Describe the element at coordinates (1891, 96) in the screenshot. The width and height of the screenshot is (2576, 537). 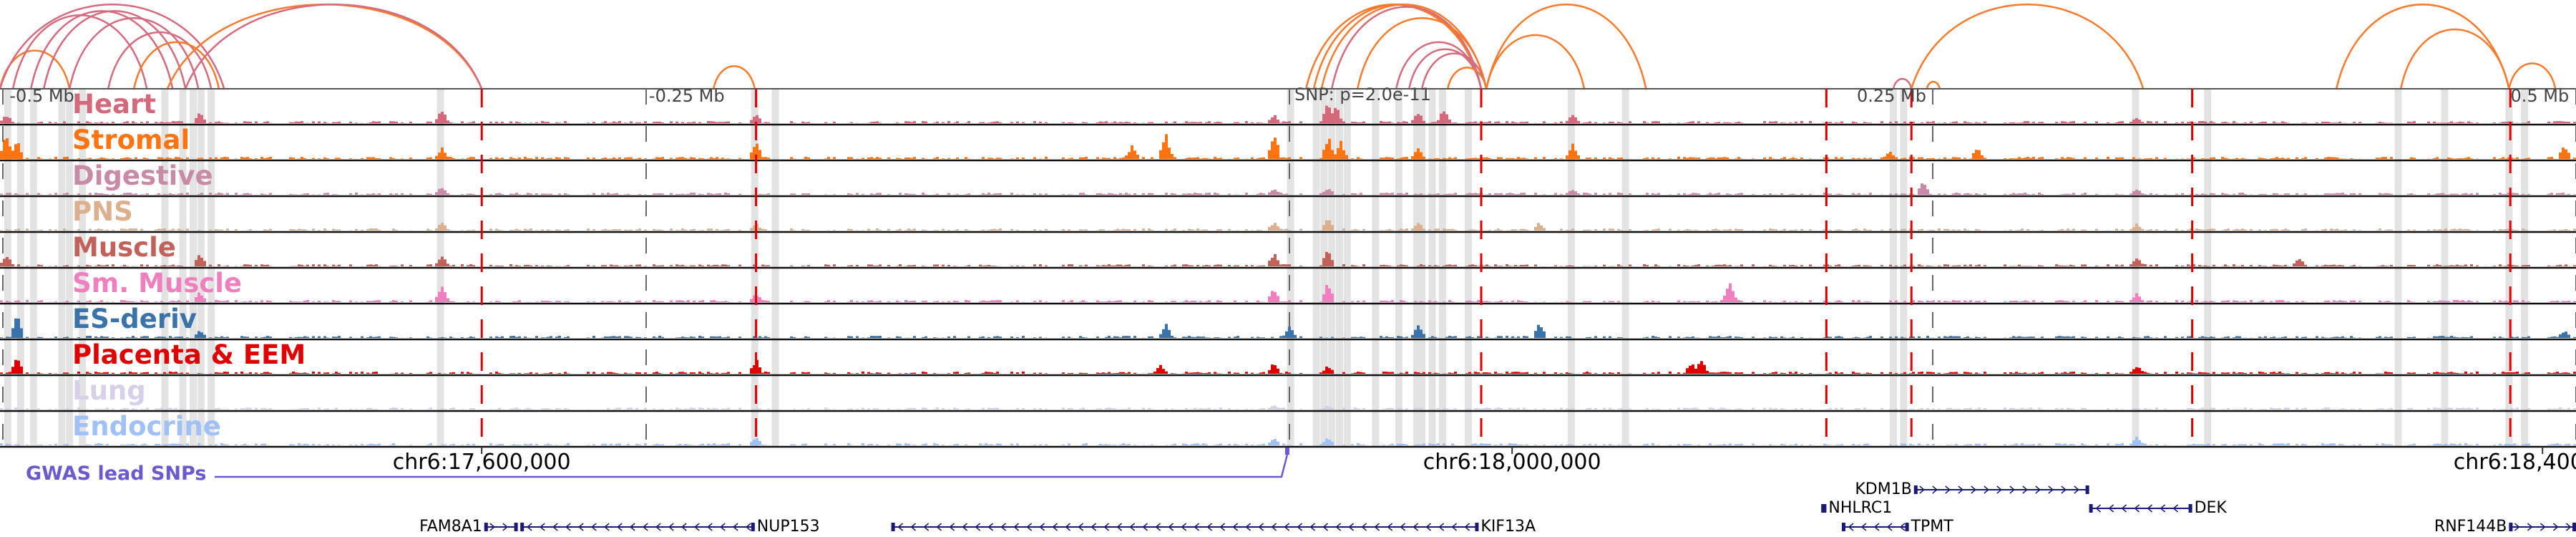
I see `relative-tick-label: 0.25 Mb` at that location.